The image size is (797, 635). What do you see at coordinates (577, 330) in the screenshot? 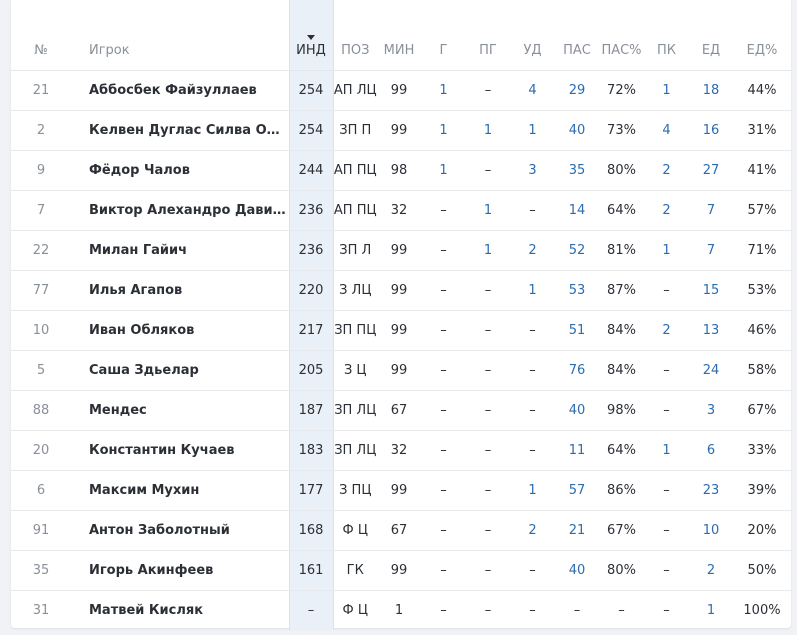
I see `player-passes: 51` at bounding box center [577, 330].